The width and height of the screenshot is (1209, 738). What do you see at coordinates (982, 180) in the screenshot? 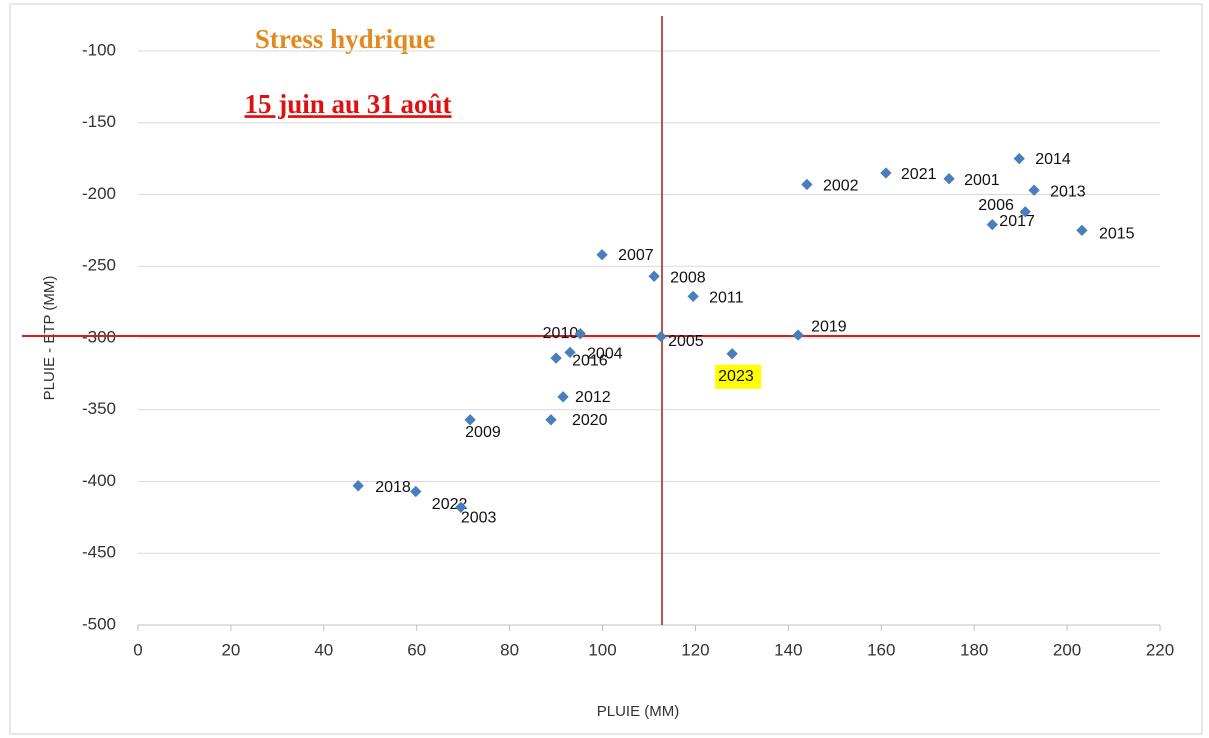
I see `point-label: 2001` at bounding box center [982, 180].